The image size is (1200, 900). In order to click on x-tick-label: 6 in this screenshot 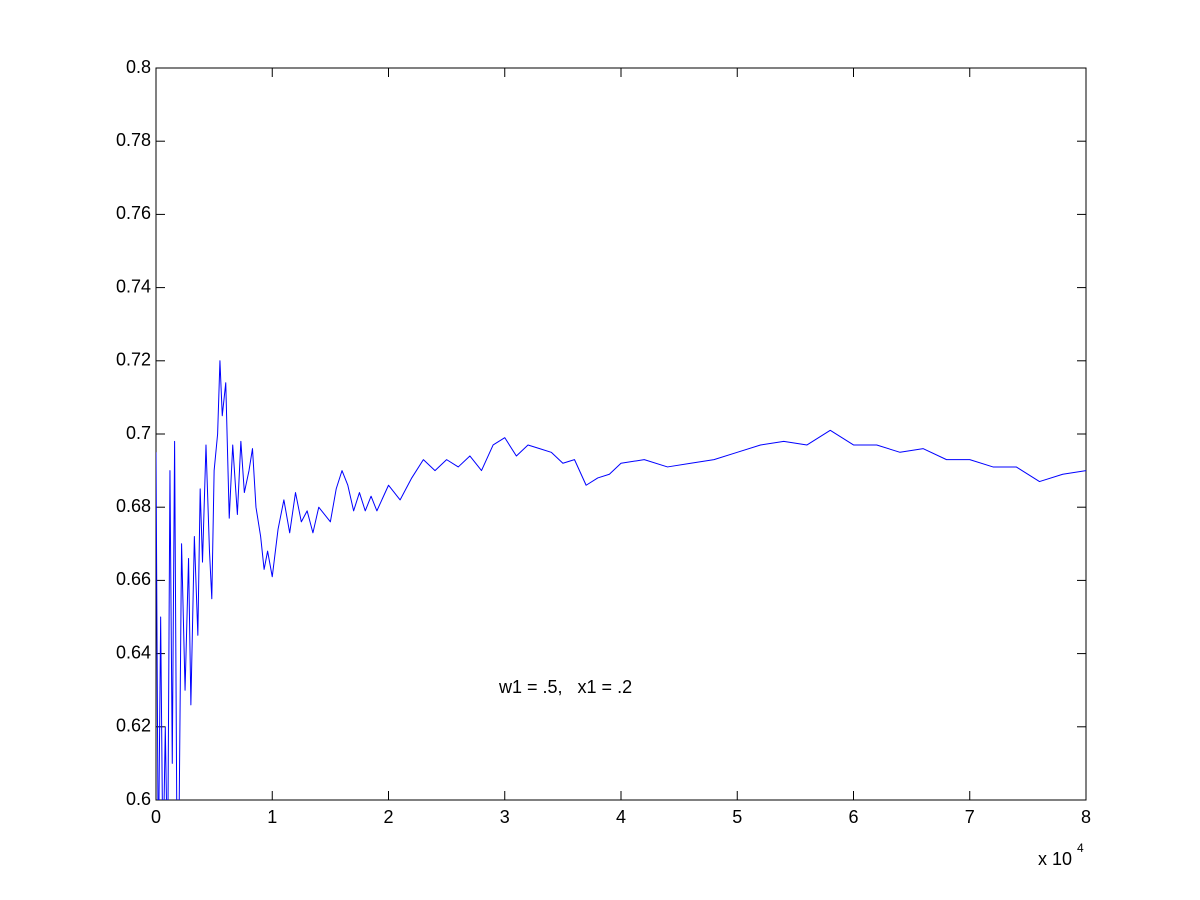, I will do `click(853, 817)`.